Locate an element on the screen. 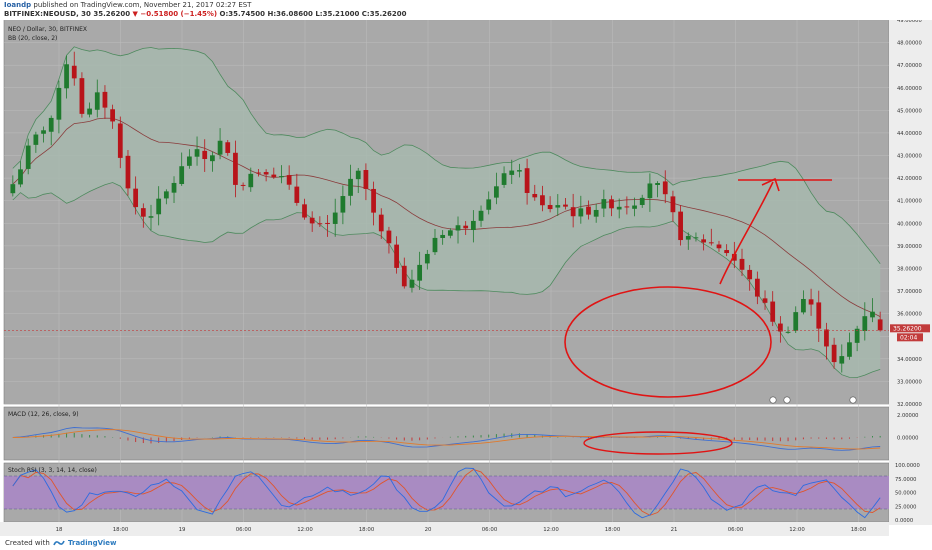 The image size is (932, 550). annotation-arrow-curve is located at coordinates (746, 233).